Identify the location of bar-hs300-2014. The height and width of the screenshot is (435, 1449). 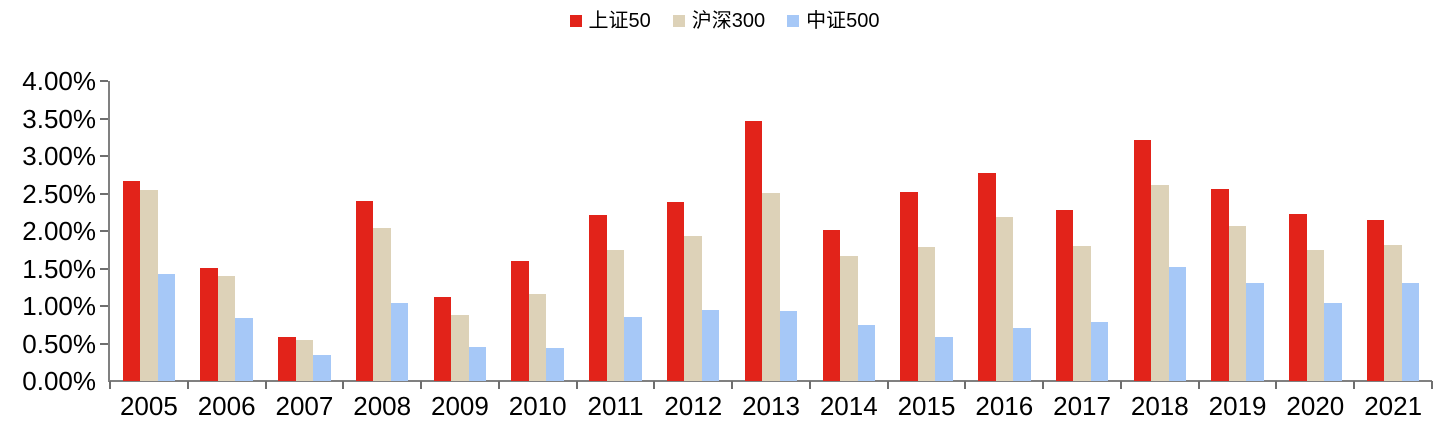
(849, 318).